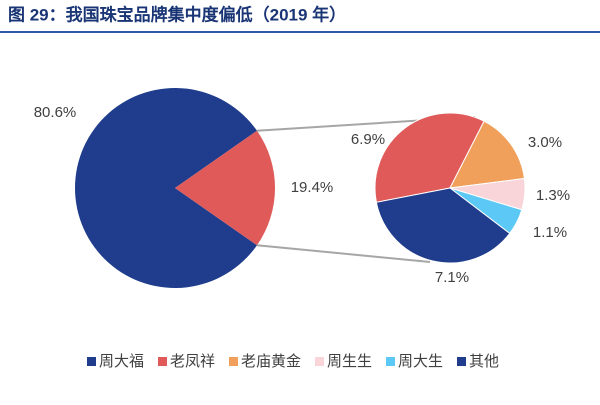  Describe the element at coordinates (545, 142) in the screenshot. I see `data-label: 3.0%` at that location.